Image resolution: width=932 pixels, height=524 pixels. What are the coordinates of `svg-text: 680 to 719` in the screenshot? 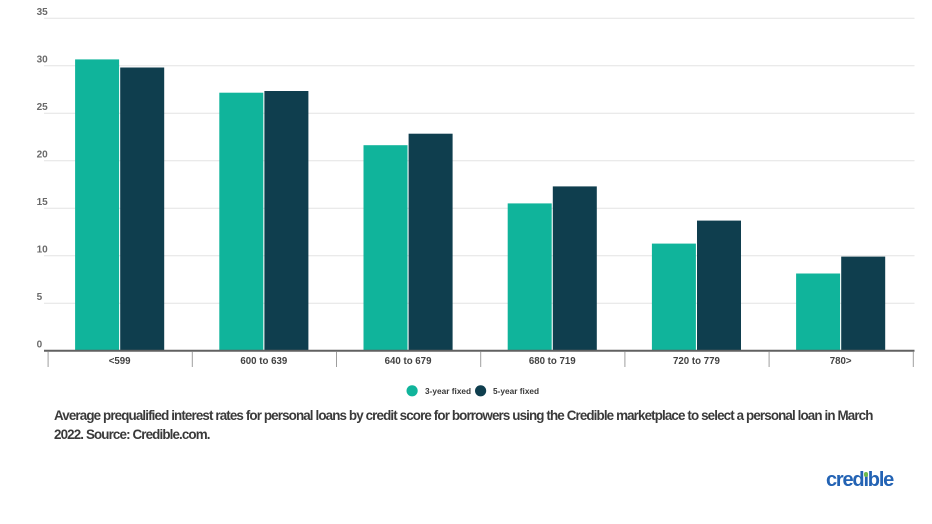 It's located at (552, 361).